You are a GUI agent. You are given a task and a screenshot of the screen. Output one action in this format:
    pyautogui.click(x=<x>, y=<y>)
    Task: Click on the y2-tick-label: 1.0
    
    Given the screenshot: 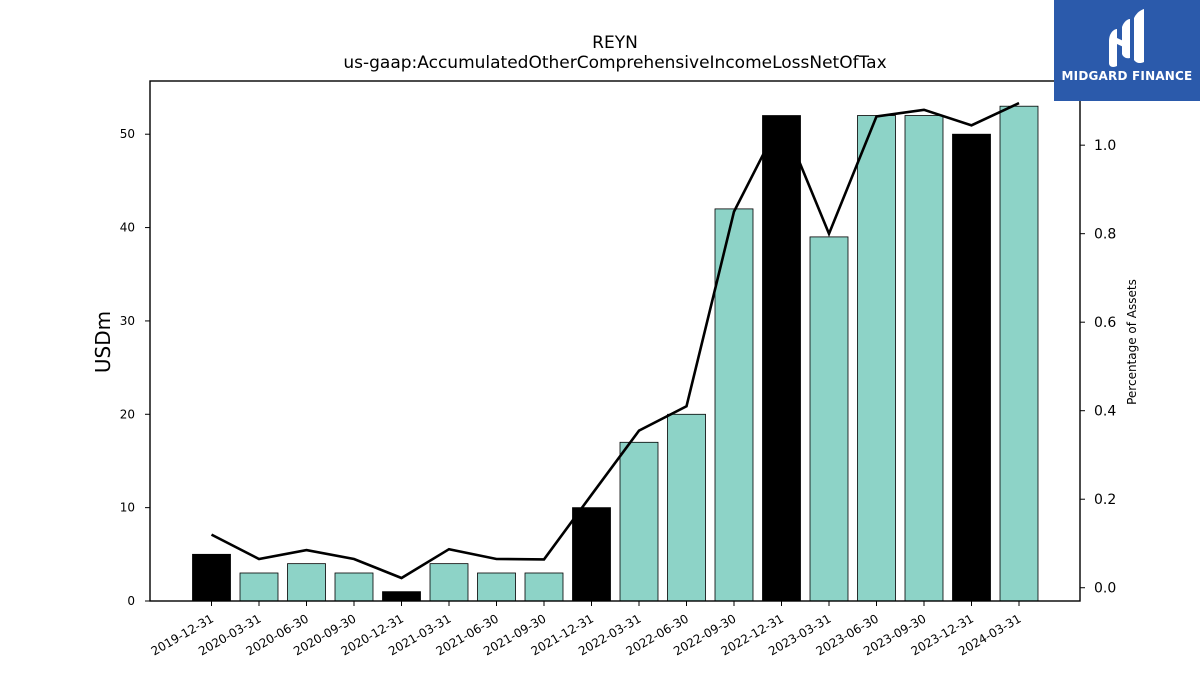 What is the action you would take?
    pyautogui.click(x=1105, y=146)
    